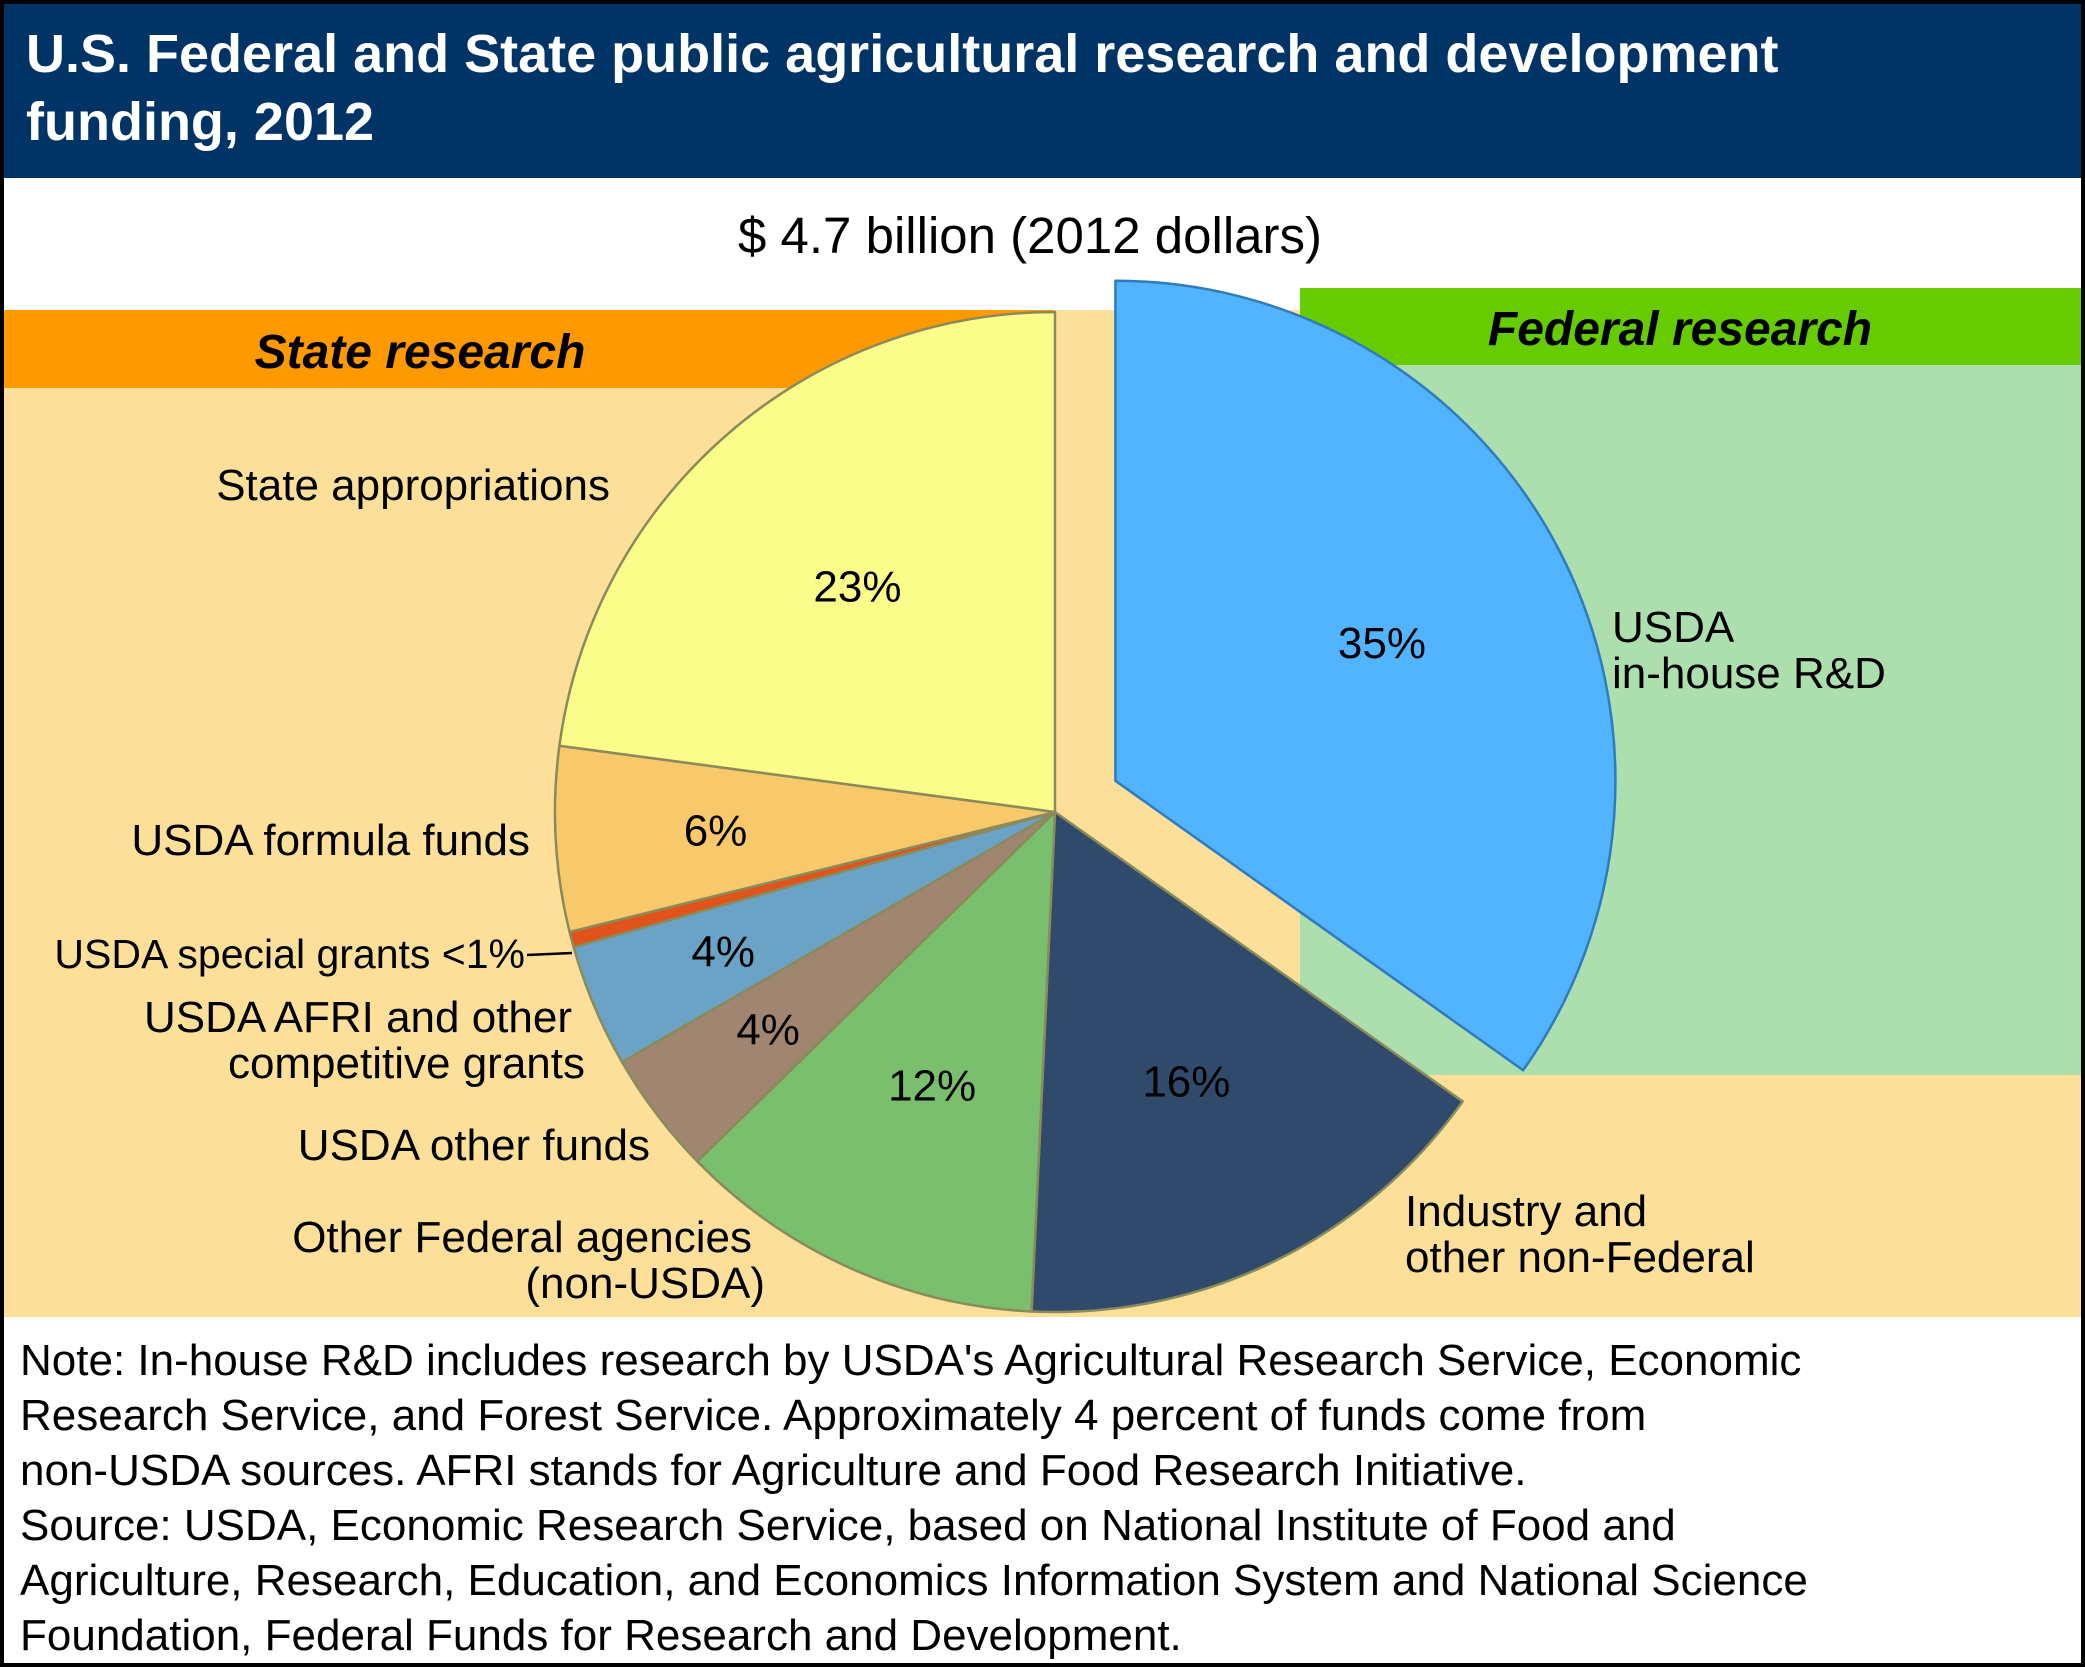  I want to click on value-label-other-federal-agencies-non-usda: 12%, so click(932, 1086).